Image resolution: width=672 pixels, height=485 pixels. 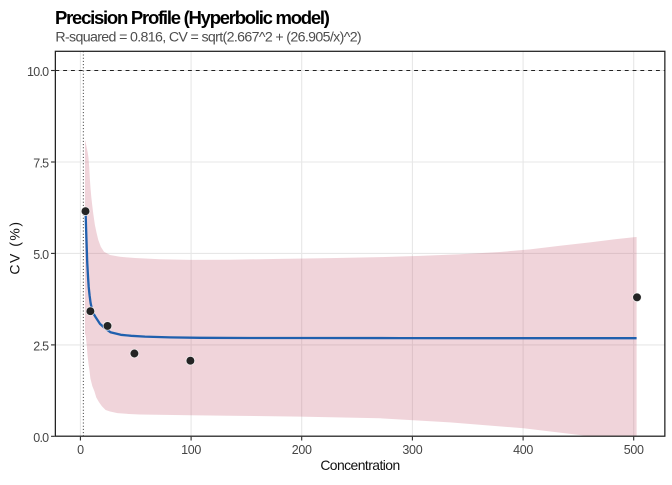 What do you see at coordinates (302, 450) in the screenshot?
I see `svg-text: 200` at bounding box center [302, 450].